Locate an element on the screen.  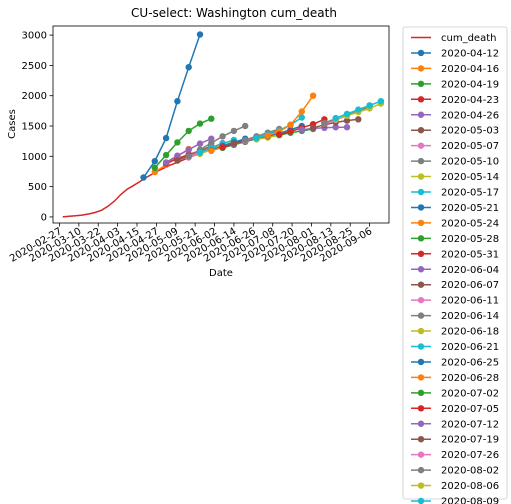
y-axis: 0 500 1000 1500 2000 2500 3000 is located at coordinates (37, 127).